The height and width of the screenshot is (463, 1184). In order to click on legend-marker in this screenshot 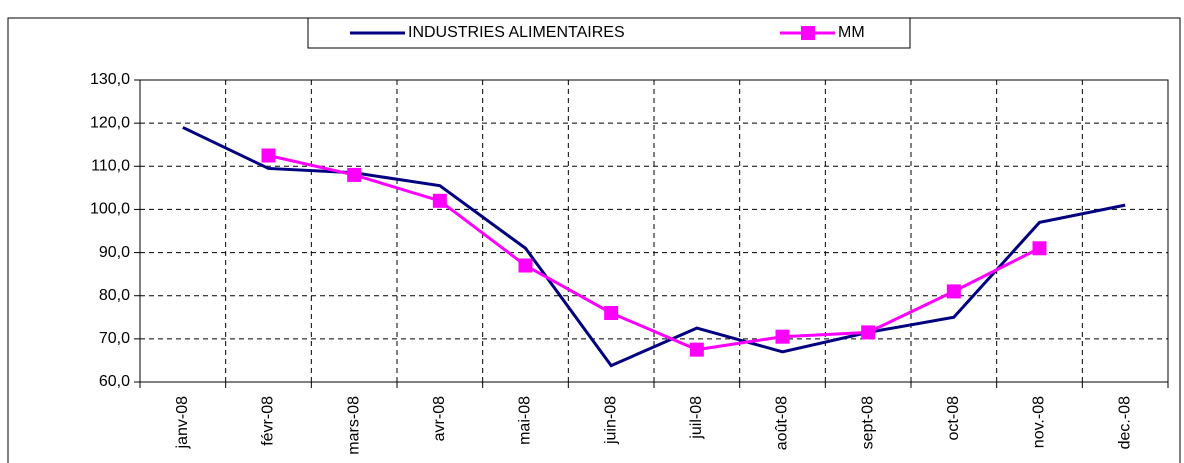, I will do `click(808, 33)`.